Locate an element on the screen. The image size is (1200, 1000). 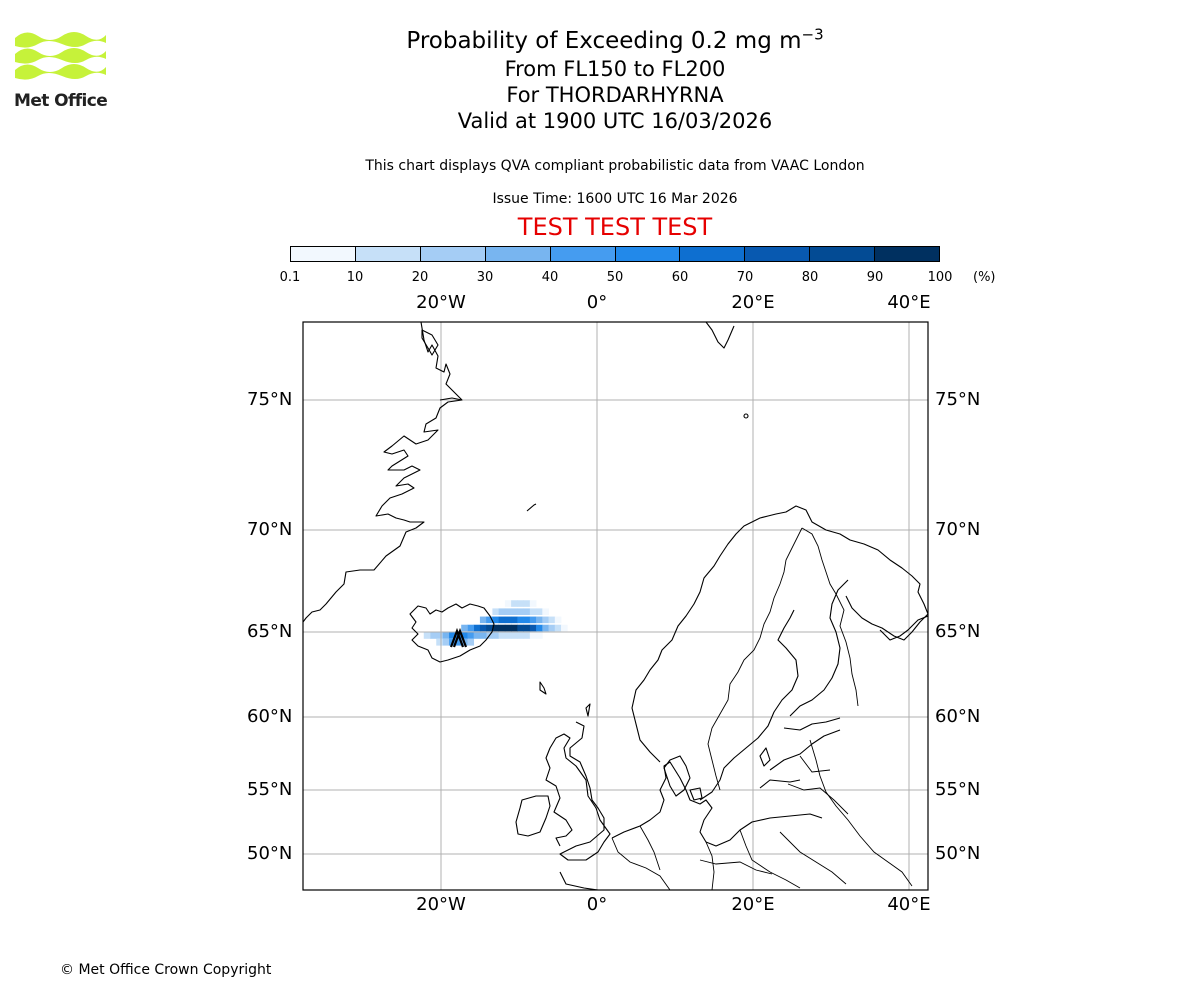
scandinavia-coast is located at coordinates (779, 634).